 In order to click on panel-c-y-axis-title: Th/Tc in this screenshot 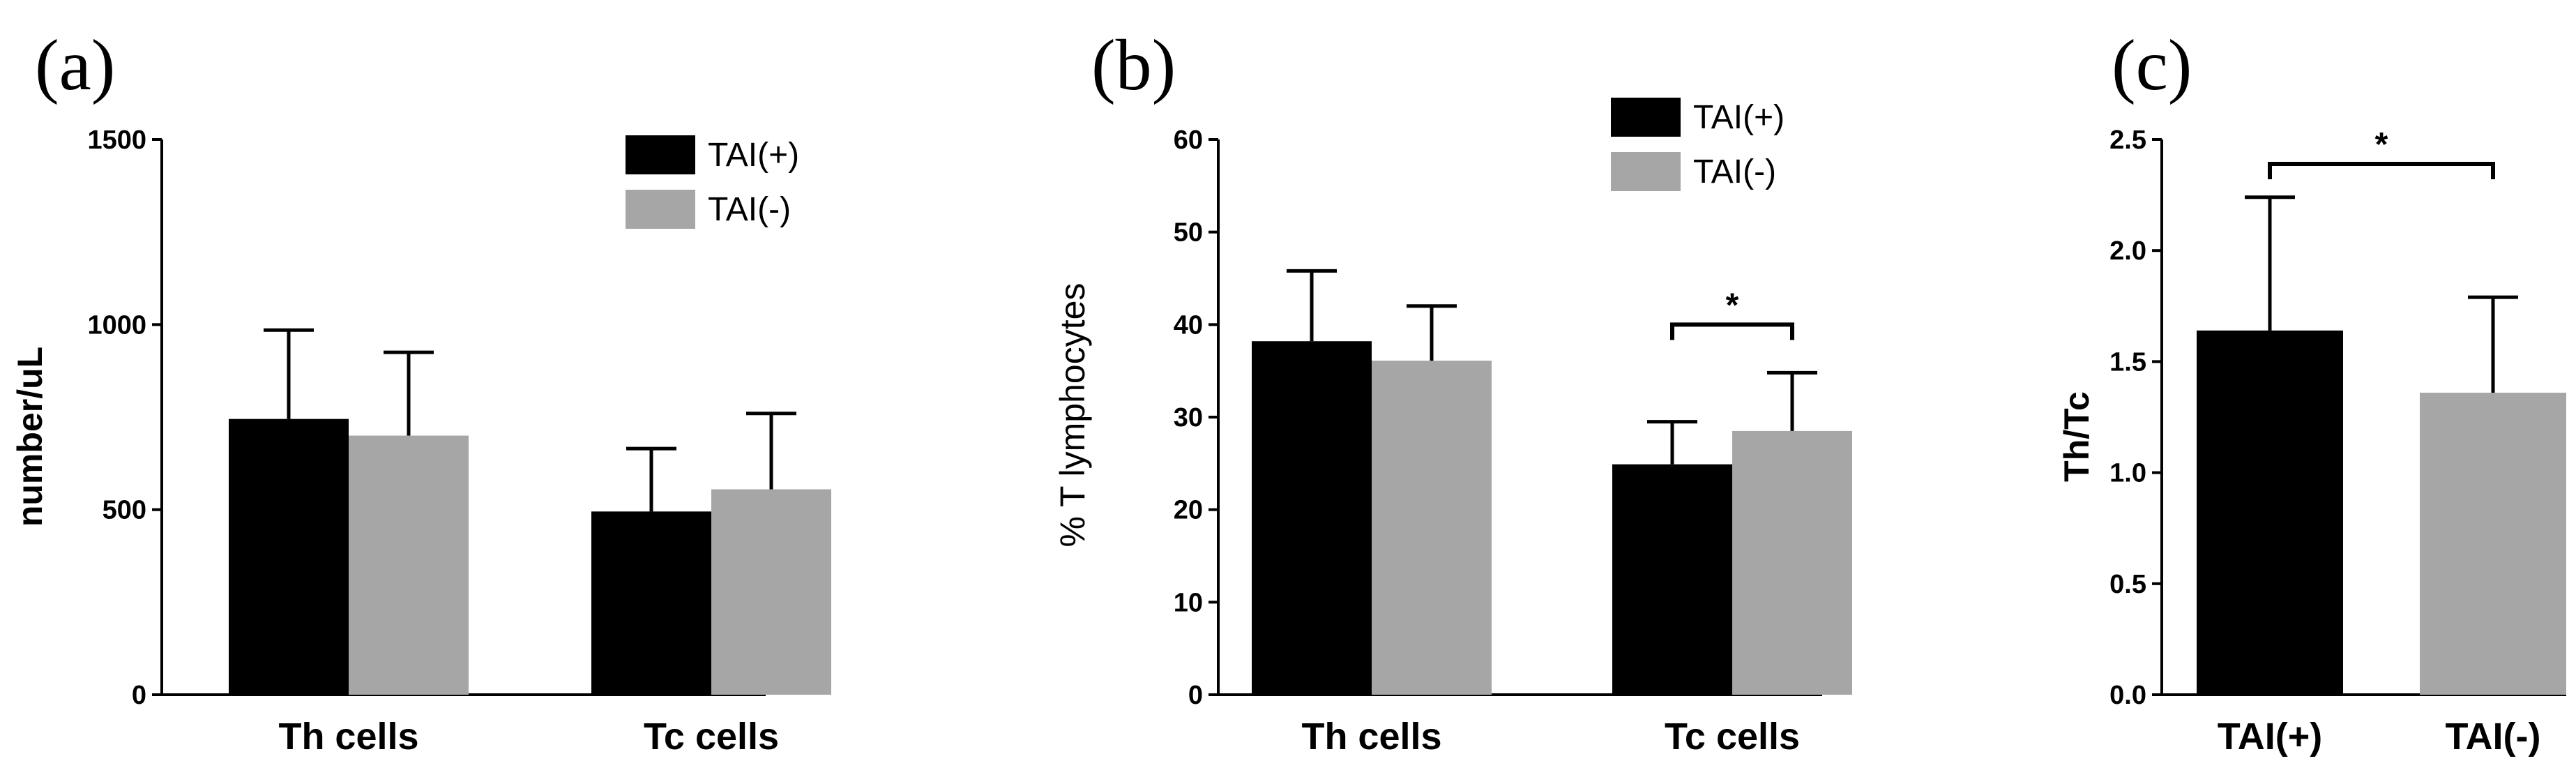, I will do `click(2076, 436)`.